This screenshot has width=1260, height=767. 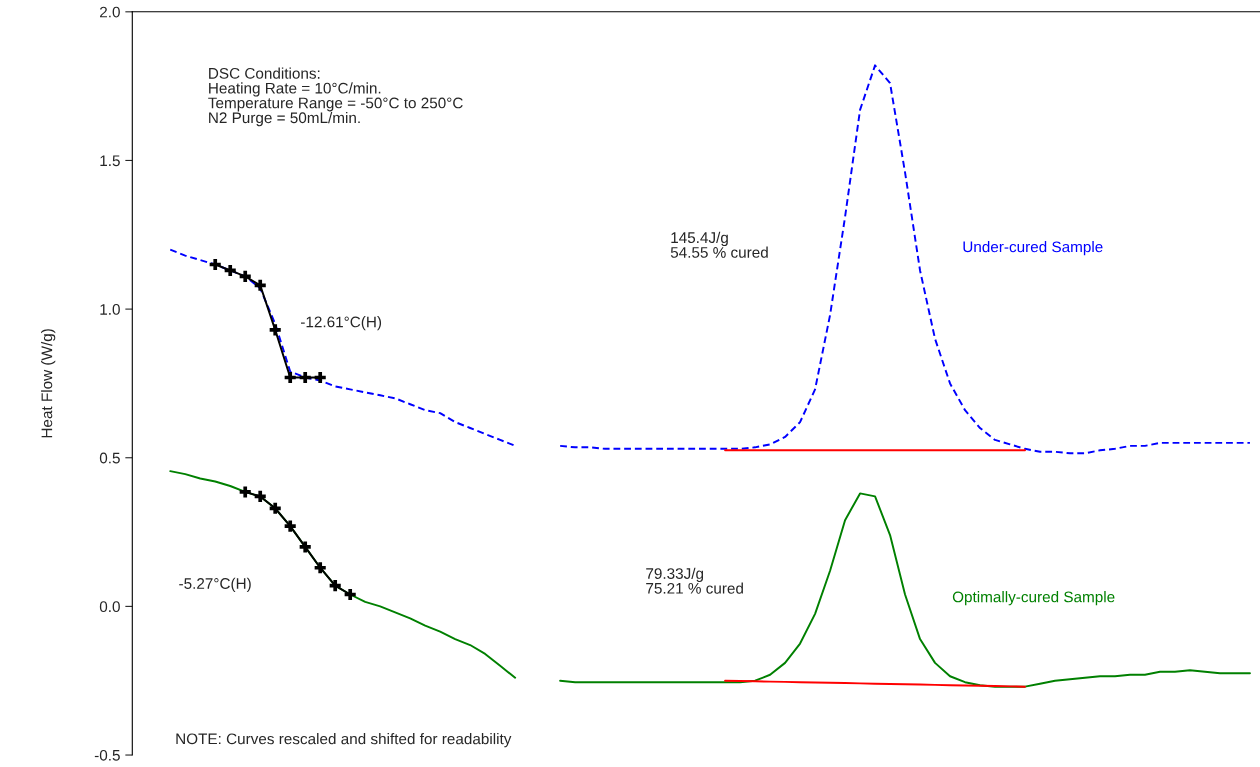 I want to click on annotation: 145.4J/g 54.55 % cured, so click(x=719, y=244).